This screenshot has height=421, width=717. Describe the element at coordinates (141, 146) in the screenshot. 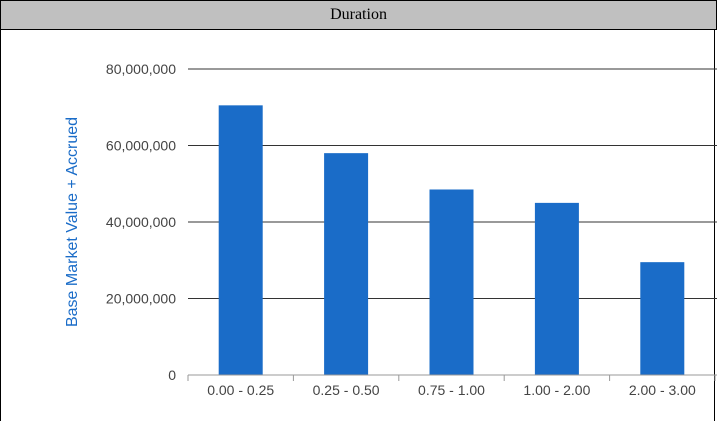

I see `y-tick-label: 60,000,000` at that location.